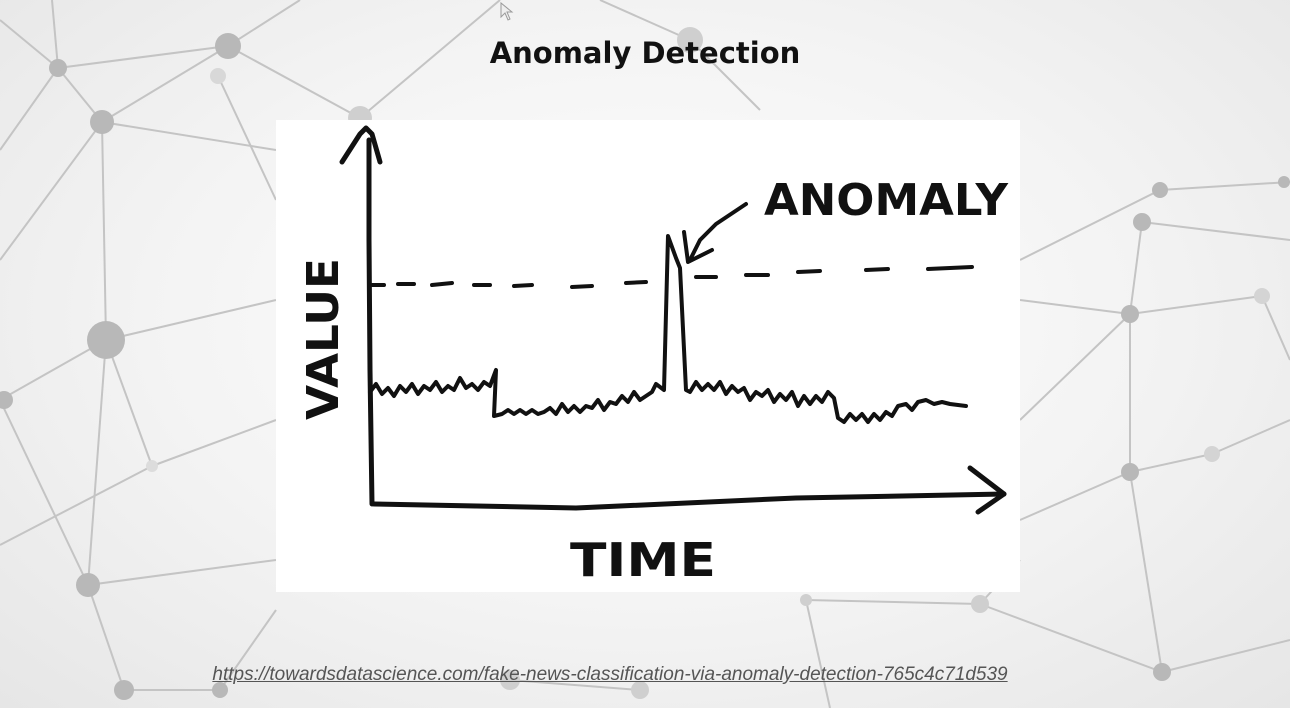  I want to click on mouse-cursor-icon, so click(507, 11).